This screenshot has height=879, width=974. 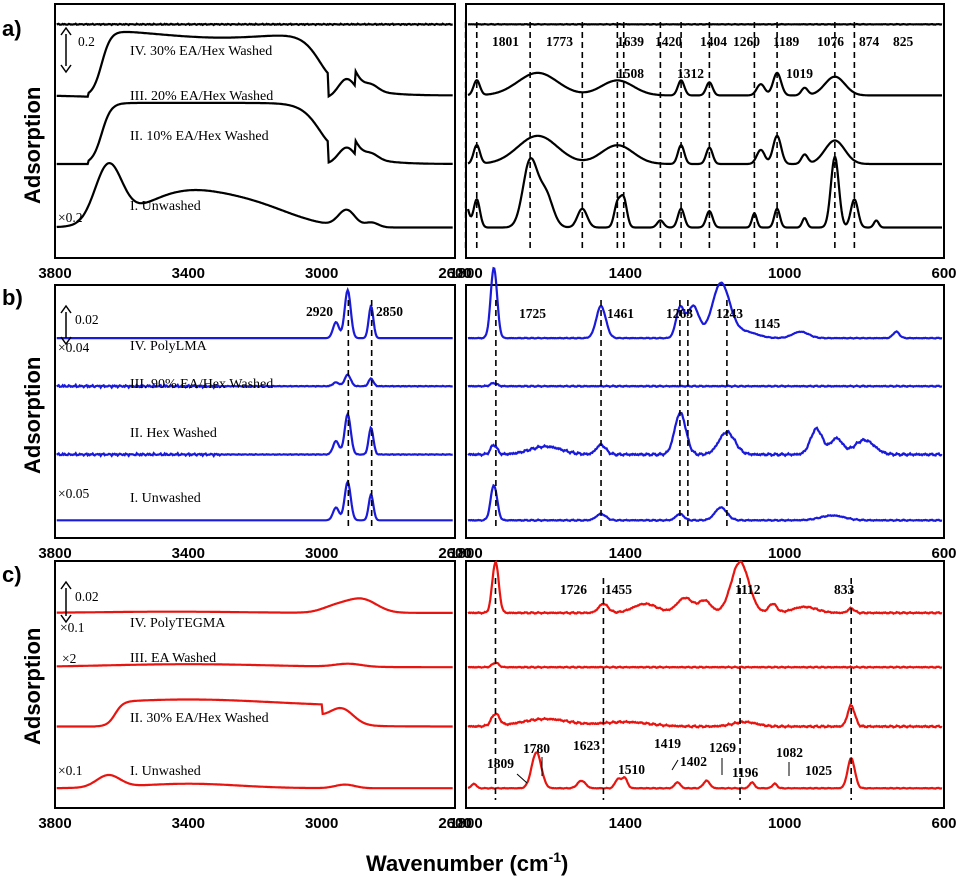 I want to click on panel-c-trace-1-label: I. Unwashed, so click(x=165, y=771).